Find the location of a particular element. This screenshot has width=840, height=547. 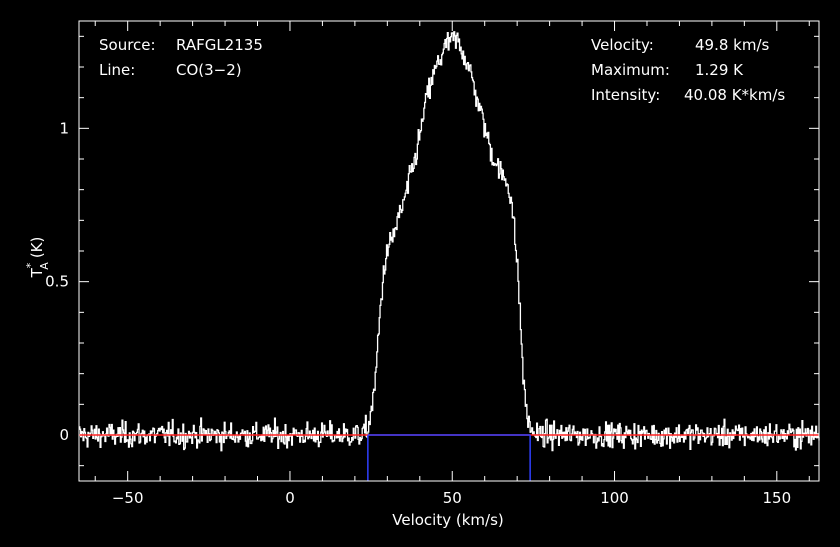

line-label: Line: is located at coordinates (117, 70).